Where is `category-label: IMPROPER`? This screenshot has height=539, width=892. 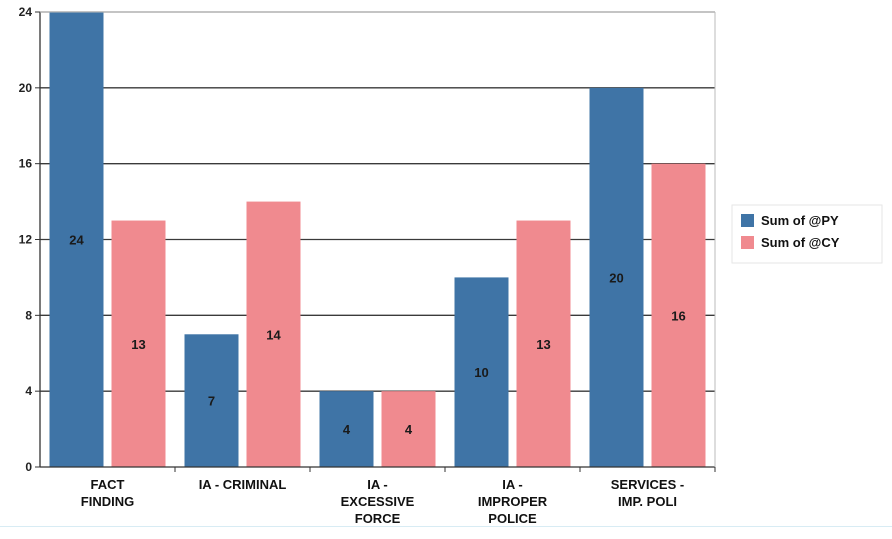 category-label: IMPROPER is located at coordinates (513, 501).